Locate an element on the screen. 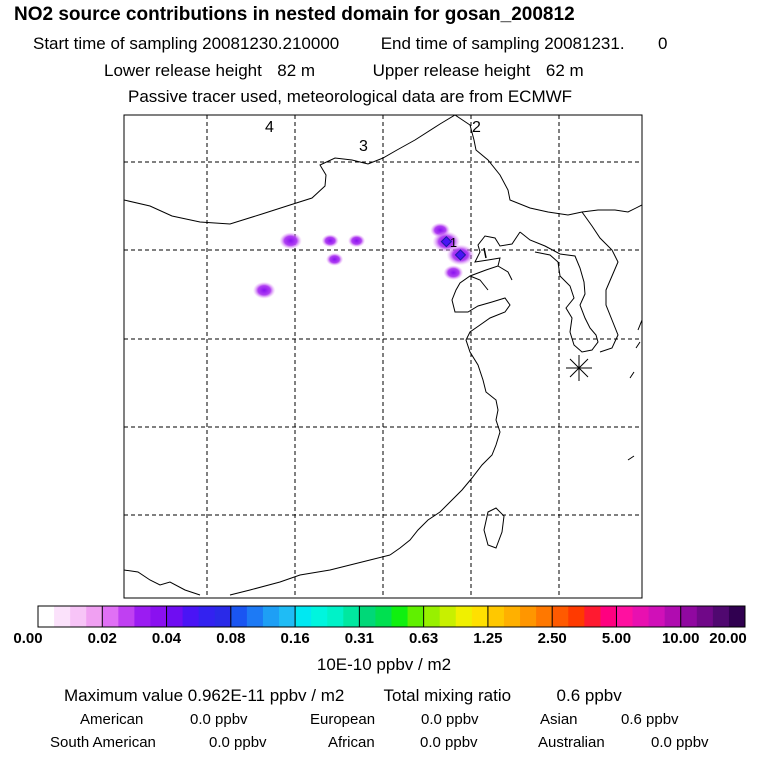 Image resolution: width=768 pixels, height=768 pixels. bohai-coast is located at coordinates (491, 278).